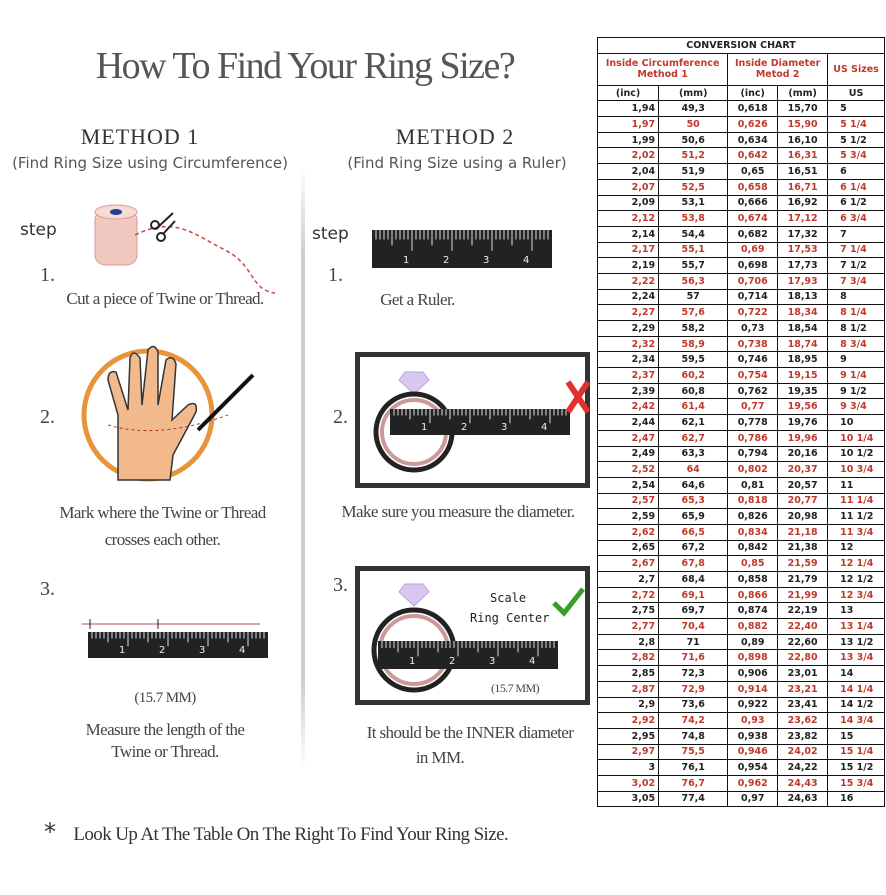  What do you see at coordinates (856, 187) in the screenshot?
I see `table-cell: 6 1/4` at bounding box center [856, 187].